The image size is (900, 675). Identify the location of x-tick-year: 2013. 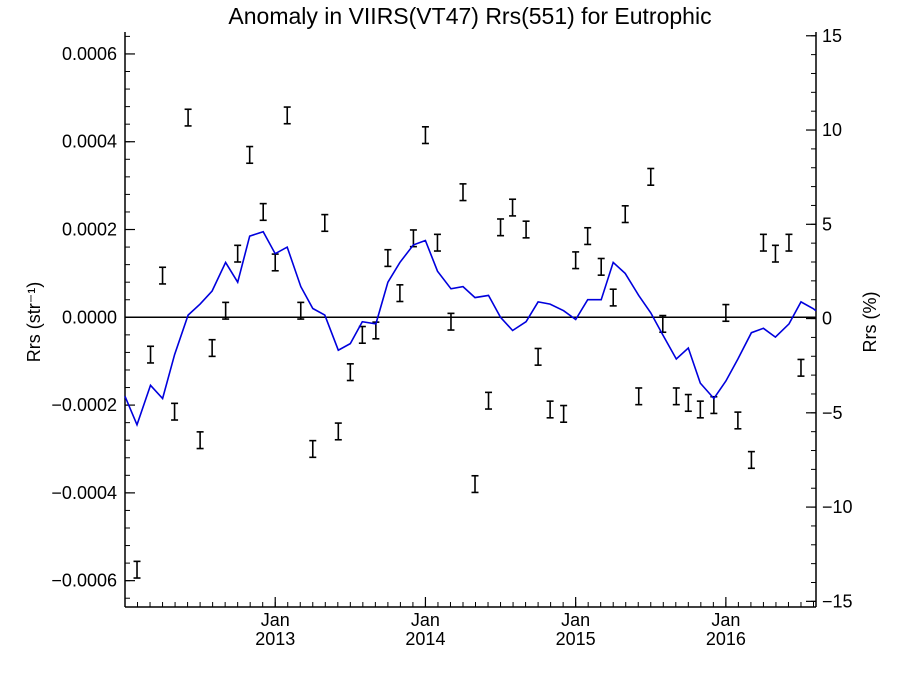
(275, 639).